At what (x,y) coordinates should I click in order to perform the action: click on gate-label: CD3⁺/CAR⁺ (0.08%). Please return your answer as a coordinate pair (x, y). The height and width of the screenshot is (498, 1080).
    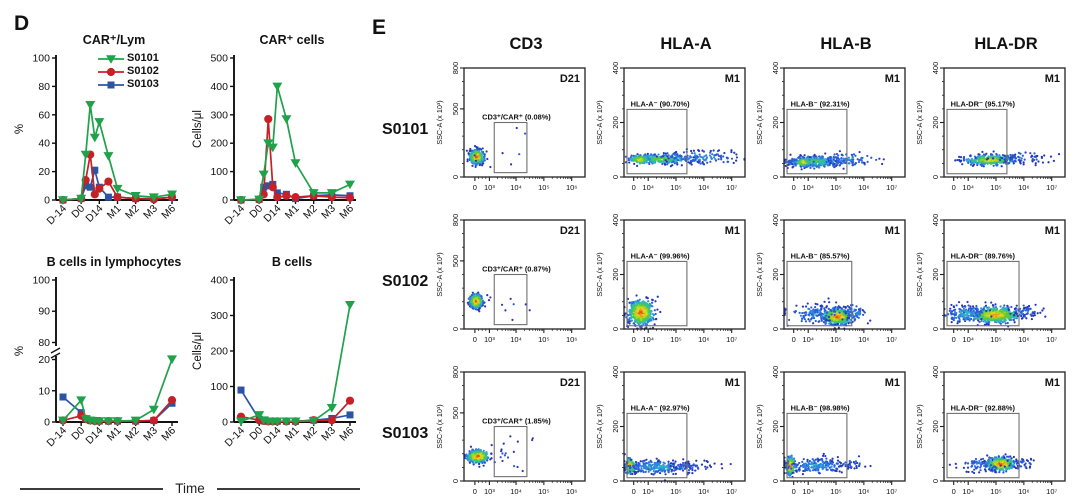
    Looking at the image, I should click on (516, 117).